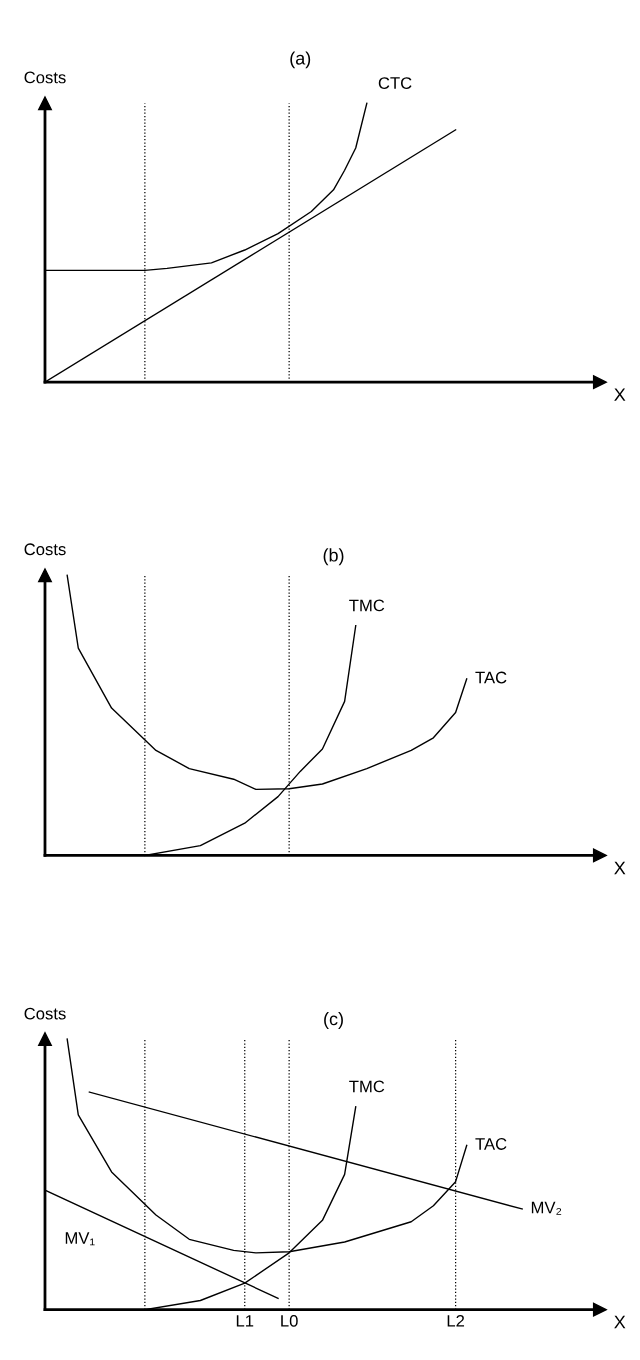  Describe the element at coordinates (300, 60) in the screenshot. I see `chart-title: (a)` at that location.